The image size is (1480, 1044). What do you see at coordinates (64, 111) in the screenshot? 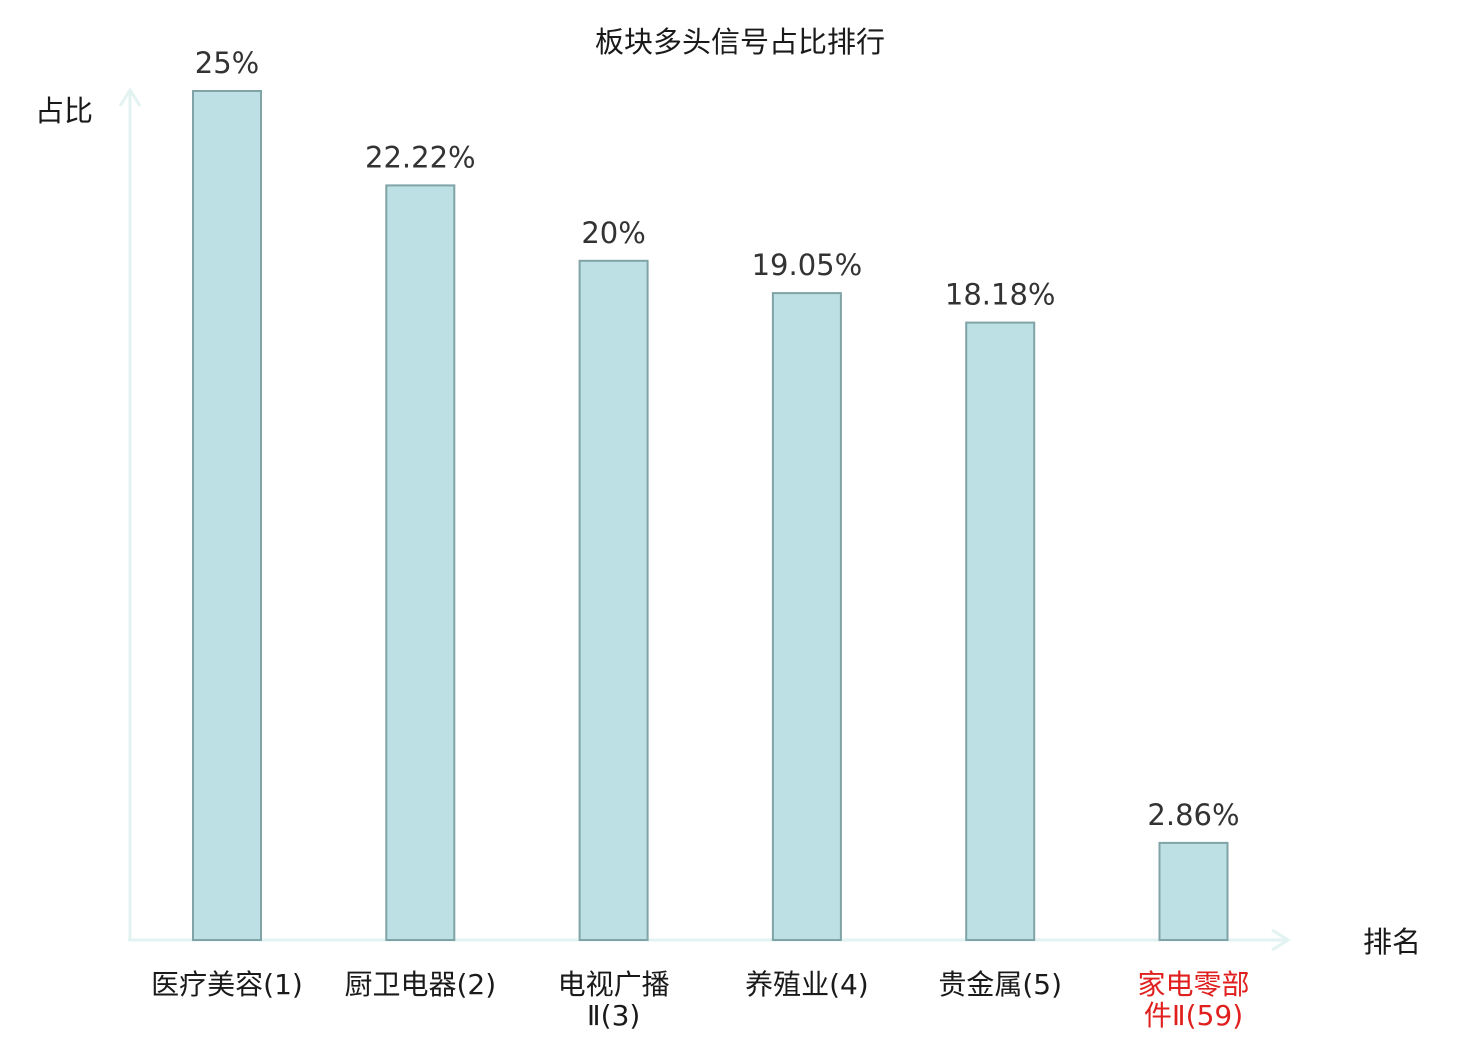
I see `y-axis-label: 占比` at bounding box center [64, 111].